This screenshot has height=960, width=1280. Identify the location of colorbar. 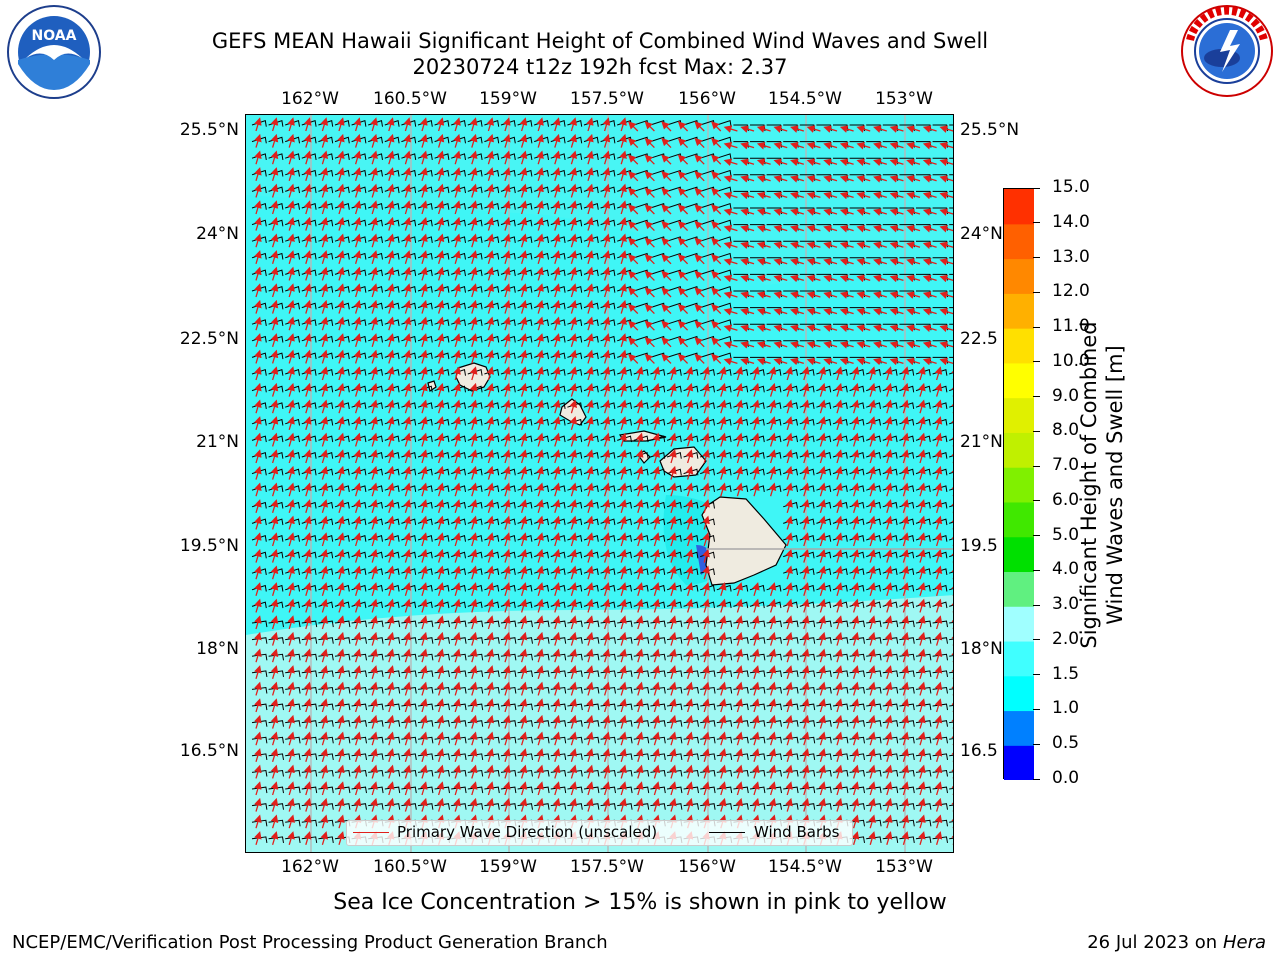
(1018, 484).